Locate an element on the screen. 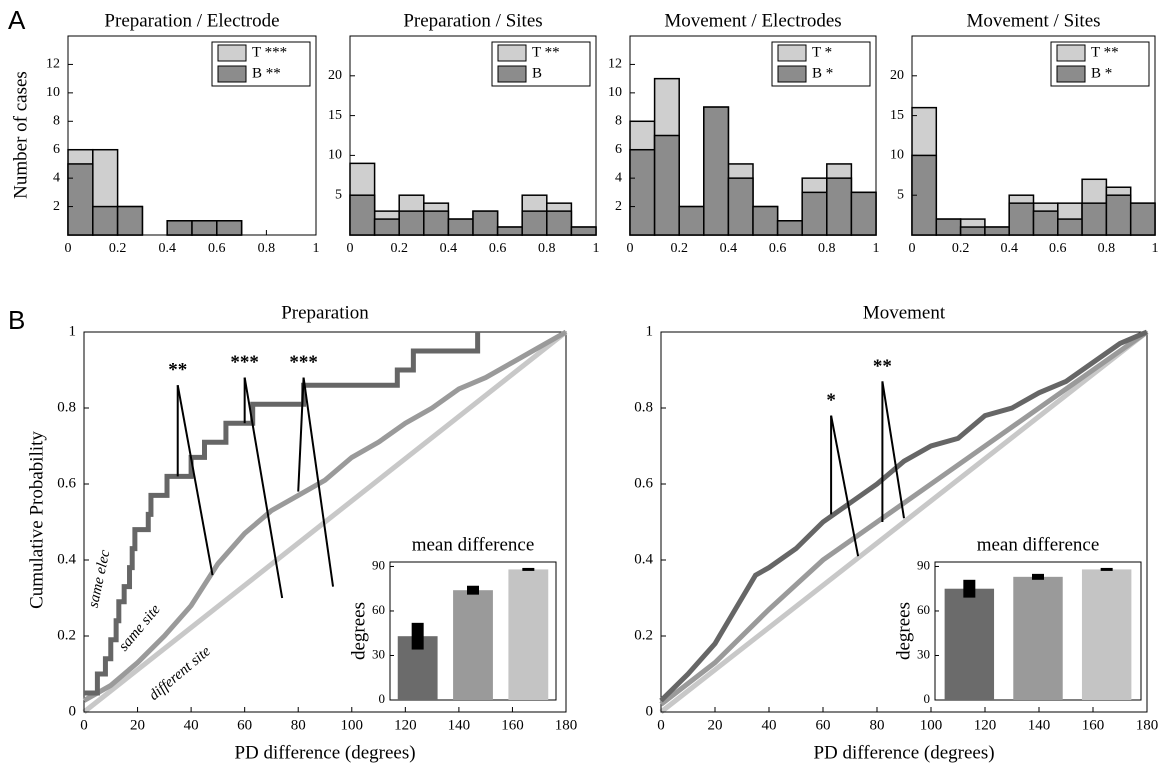 This screenshot has height=766, width=1162. inset-title: mean difference is located at coordinates (473, 544).